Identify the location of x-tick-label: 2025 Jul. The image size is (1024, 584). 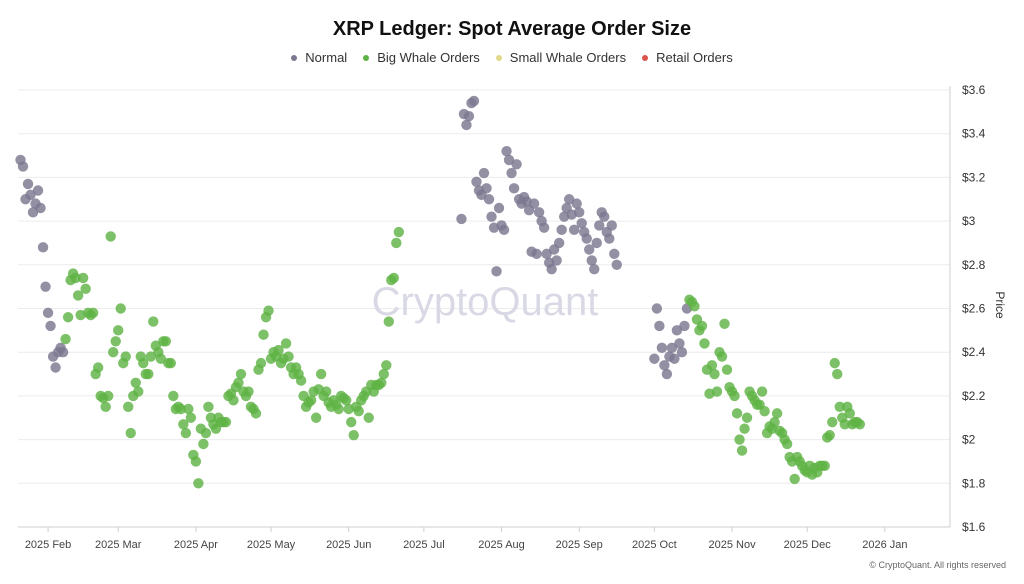
(424, 545).